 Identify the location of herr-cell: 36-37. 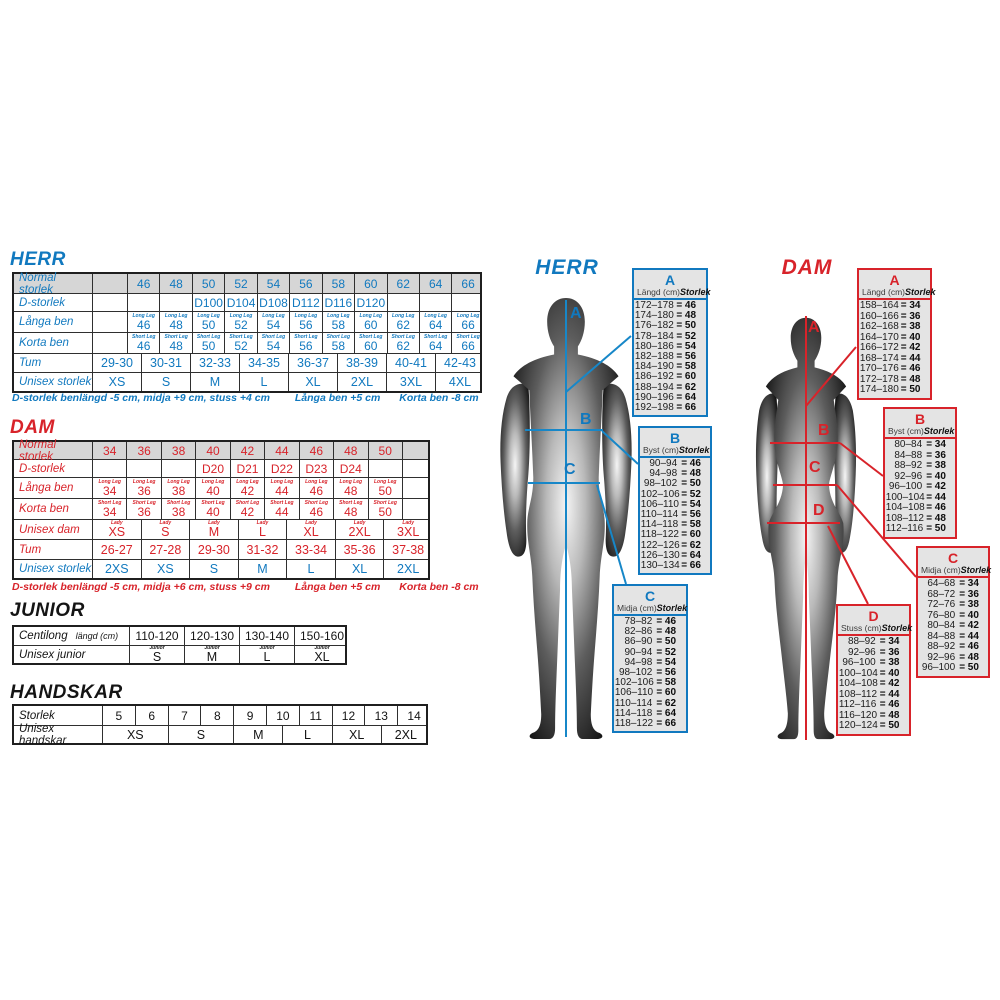
(312, 363).